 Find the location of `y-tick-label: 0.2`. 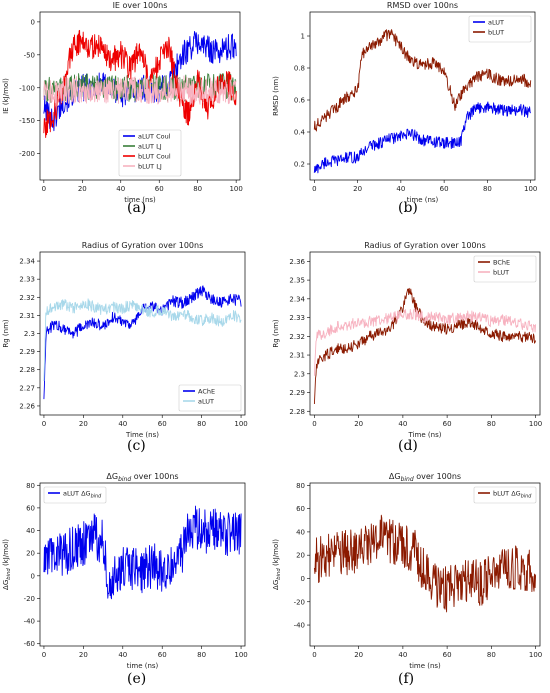

y-tick-label: 0.2 is located at coordinates (299, 165).